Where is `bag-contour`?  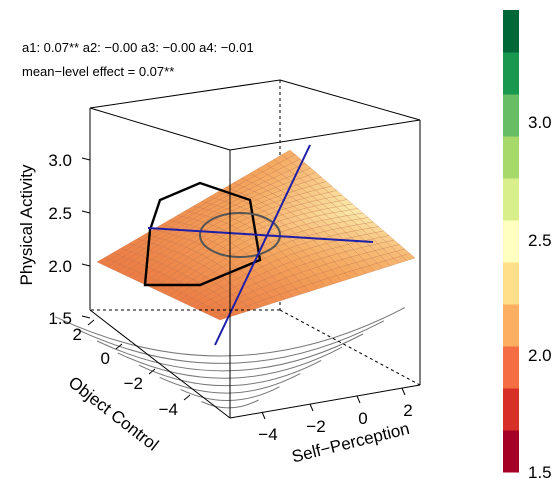
bag-contour is located at coordinates (240, 235).